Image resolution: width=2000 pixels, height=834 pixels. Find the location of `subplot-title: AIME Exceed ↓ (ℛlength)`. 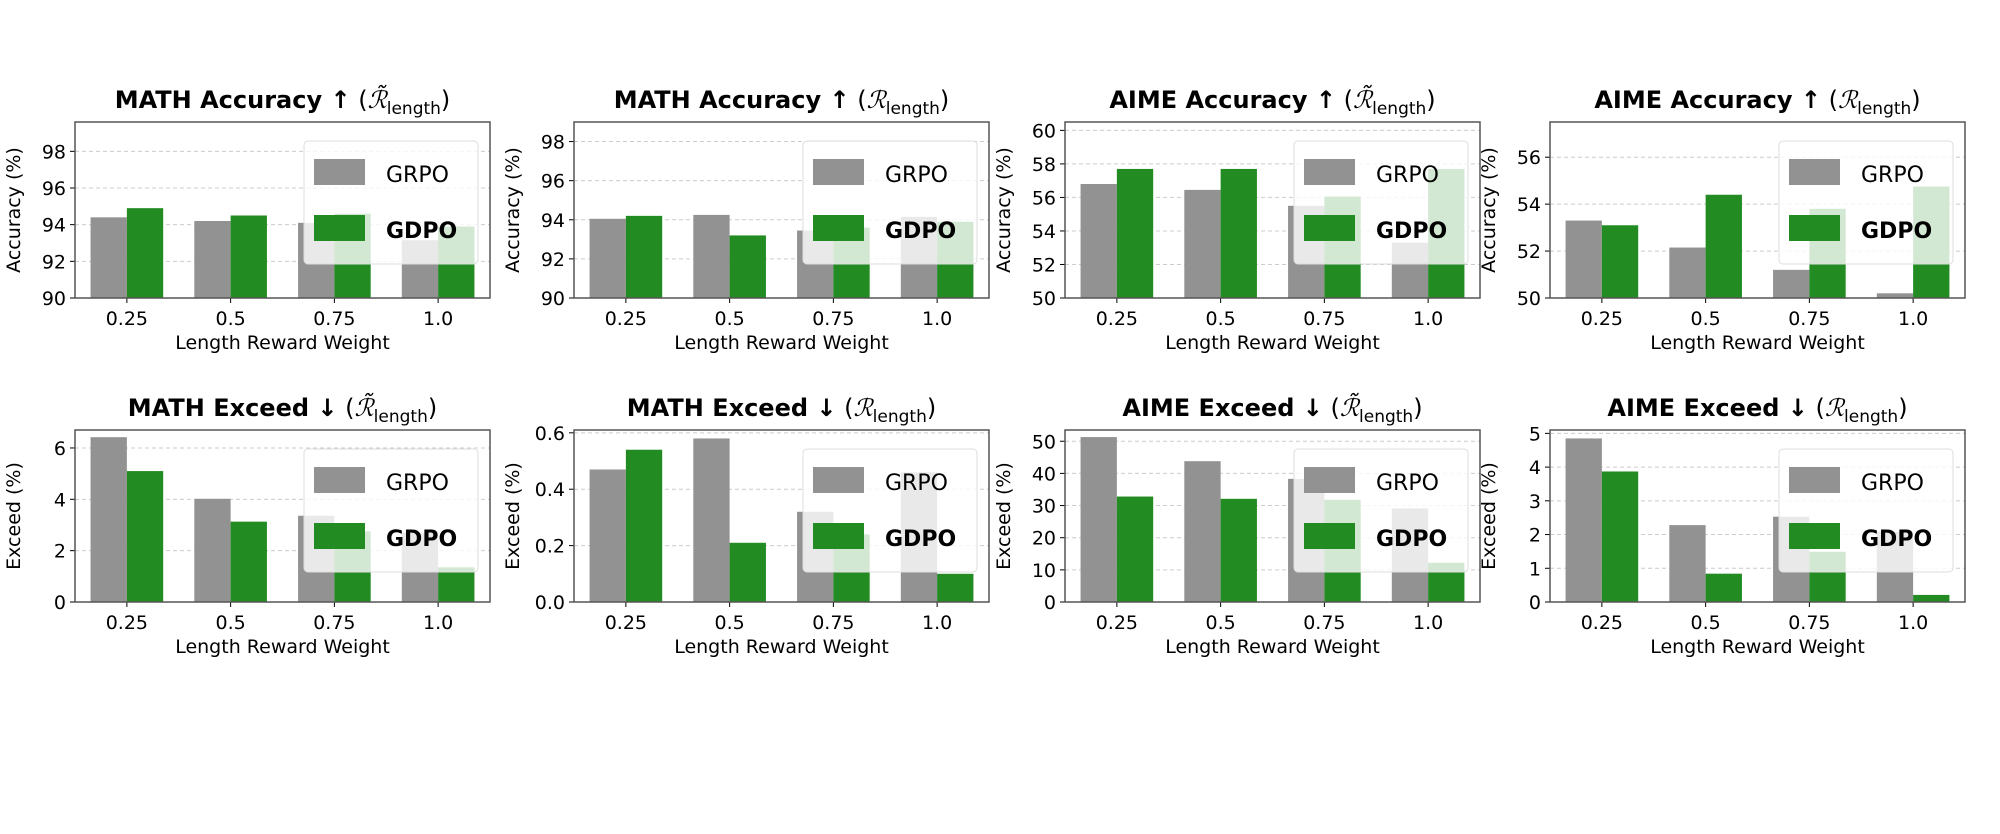

subplot-title: AIME Exceed ↓ (ℛlength) is located at coordinates (1757, 410).